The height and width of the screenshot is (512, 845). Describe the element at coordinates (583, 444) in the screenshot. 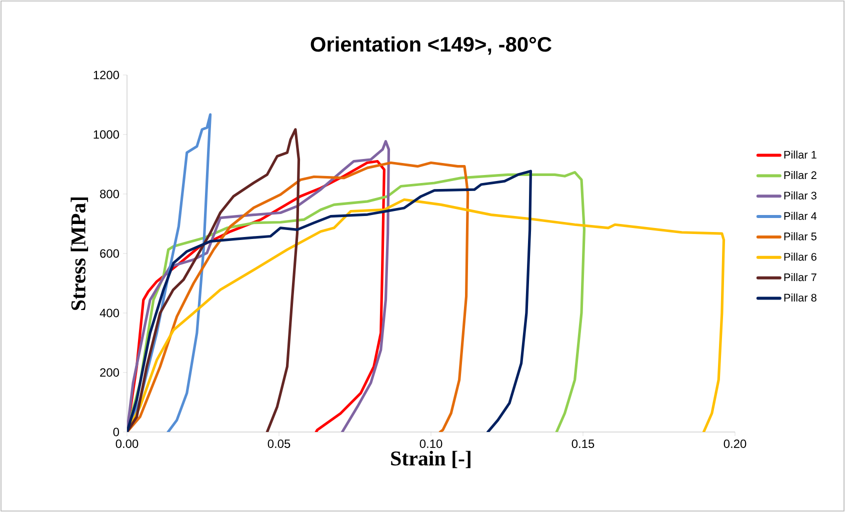

I see `x-tick-label: 0.15` at that location.